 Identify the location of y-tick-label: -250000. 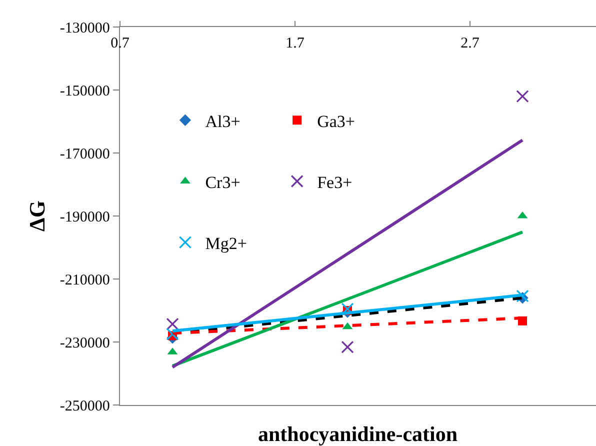
(85, 406).